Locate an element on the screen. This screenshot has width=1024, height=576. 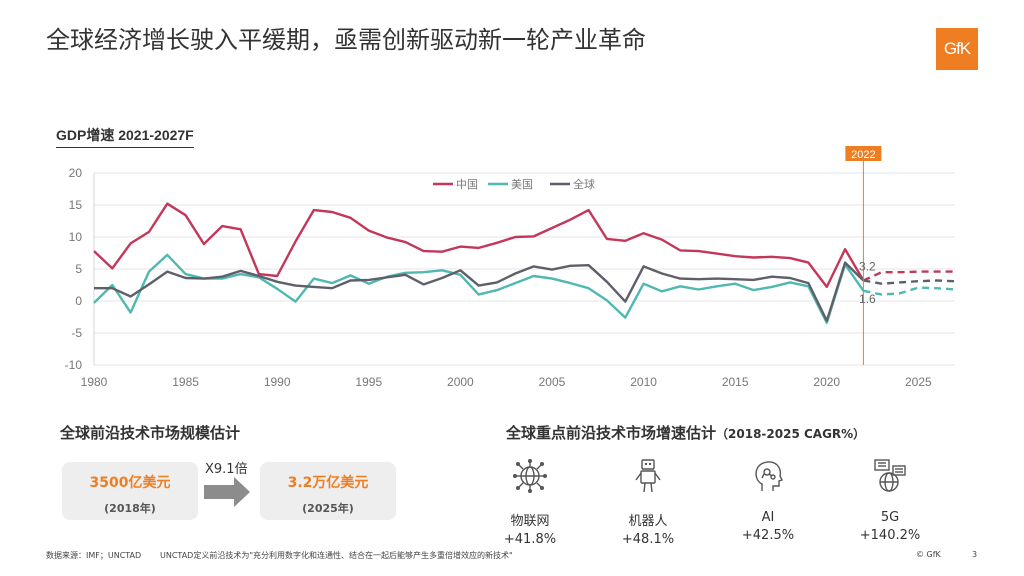
series-line-usa is located at coordinates (479, 288).